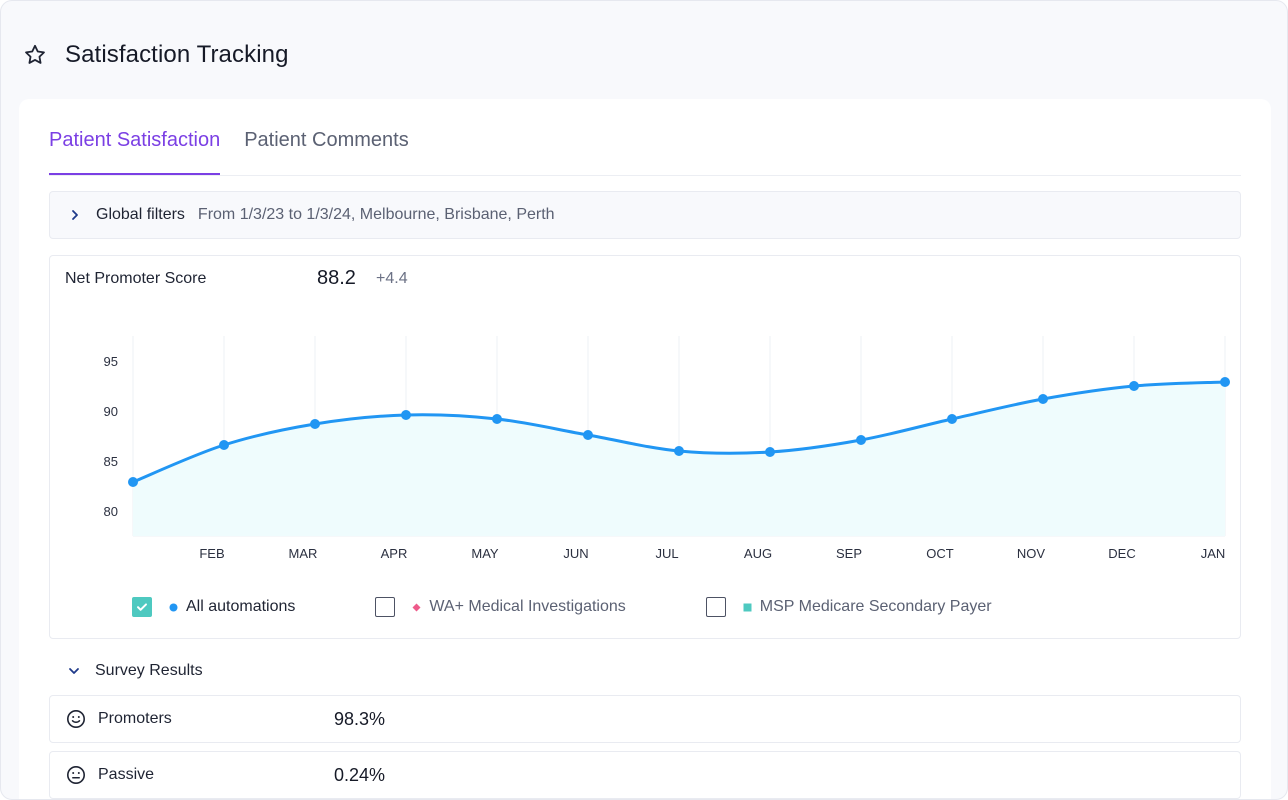 This screenshot has height=800, width=1288. Describe the element at coordinates (111, 361) in the screenshot. I see `y-tick-label: 95` at that location.